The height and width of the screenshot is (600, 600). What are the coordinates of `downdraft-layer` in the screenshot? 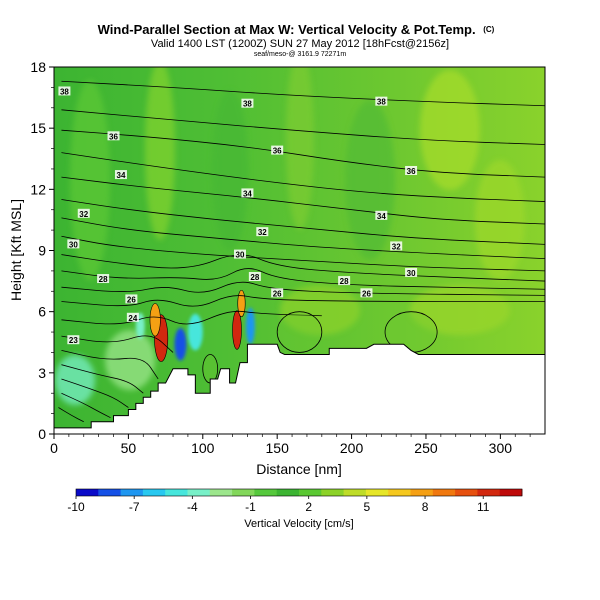 It's located at (195, 334).